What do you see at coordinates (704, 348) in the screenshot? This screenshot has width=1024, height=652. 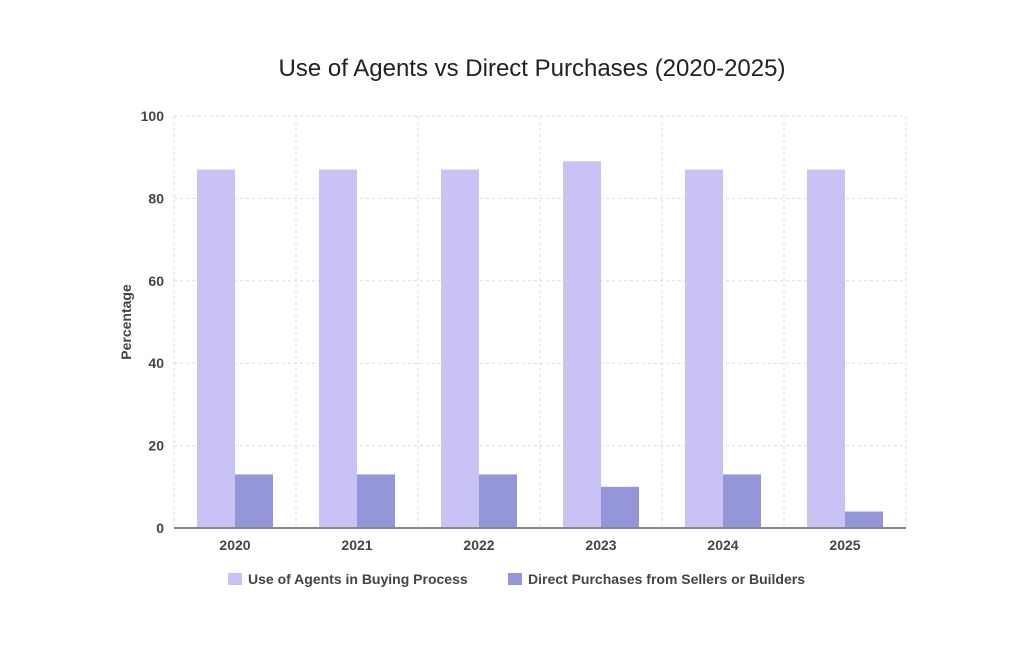 I see `bar-agents-2024` at bounding box center [704, 348].